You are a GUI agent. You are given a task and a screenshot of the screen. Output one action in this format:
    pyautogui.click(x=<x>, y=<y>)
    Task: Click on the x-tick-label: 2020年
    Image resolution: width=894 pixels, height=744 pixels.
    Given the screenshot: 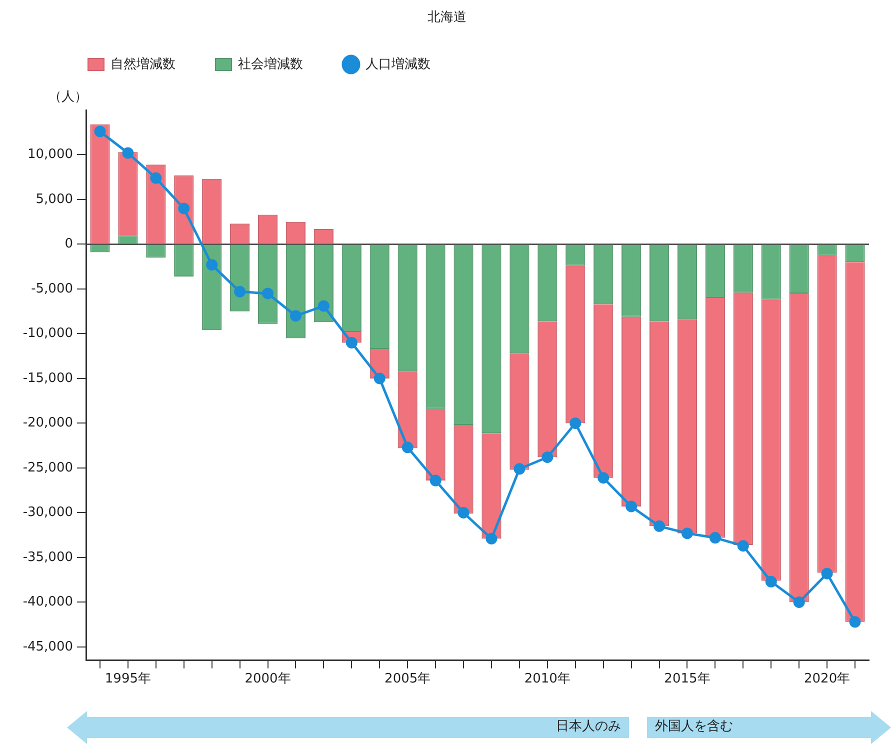 What is the action you would take?
    pyautogui.click(x=827, y=679)
    